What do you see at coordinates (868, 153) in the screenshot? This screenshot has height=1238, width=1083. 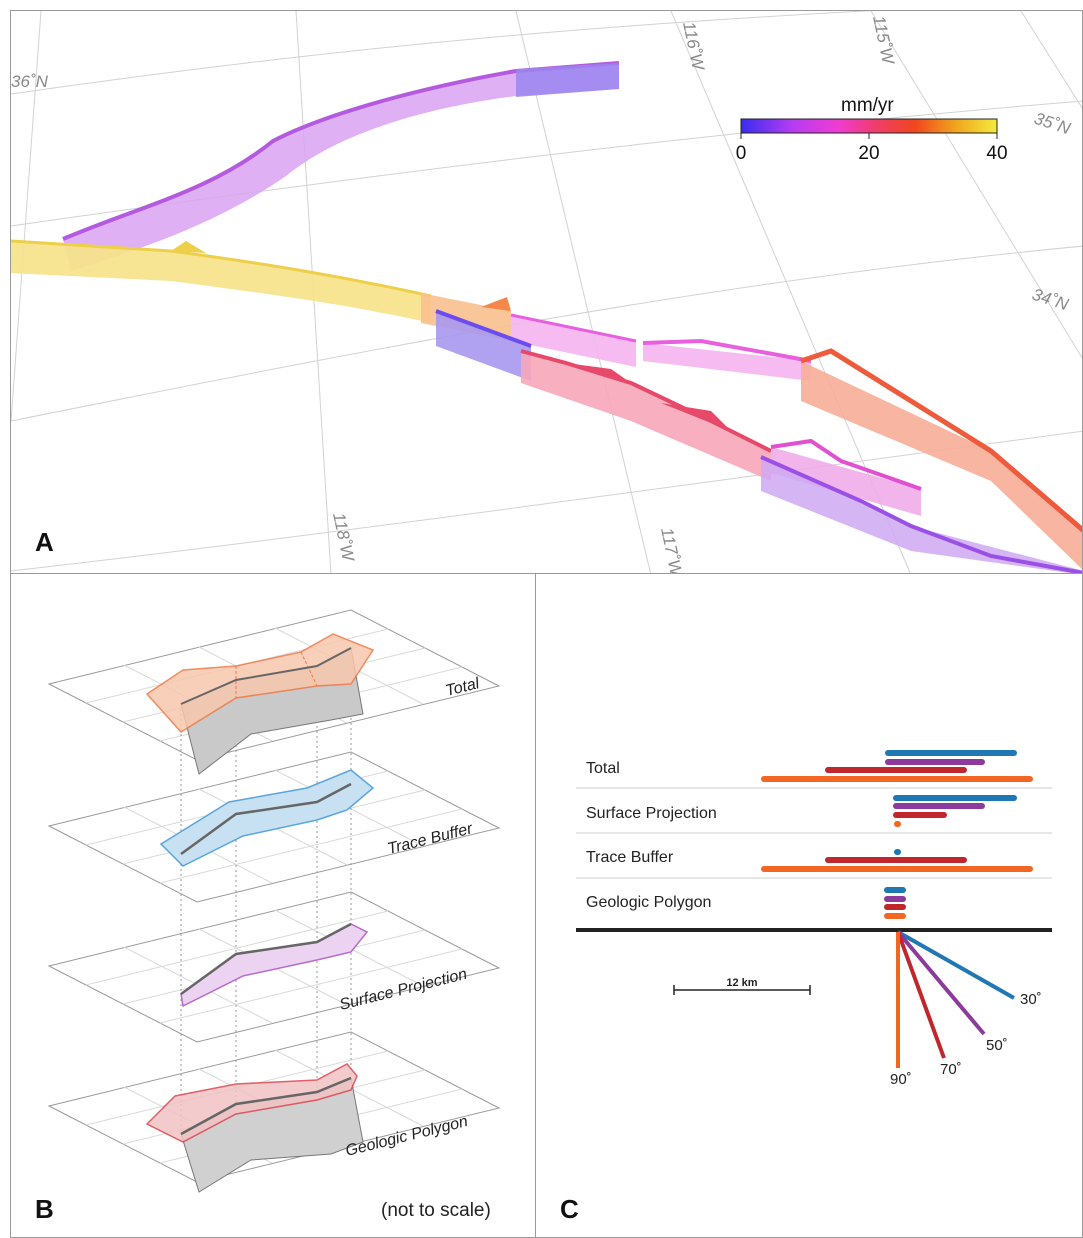 I see `colorbar-tick-20: 20` at bounding box center [868, 153].